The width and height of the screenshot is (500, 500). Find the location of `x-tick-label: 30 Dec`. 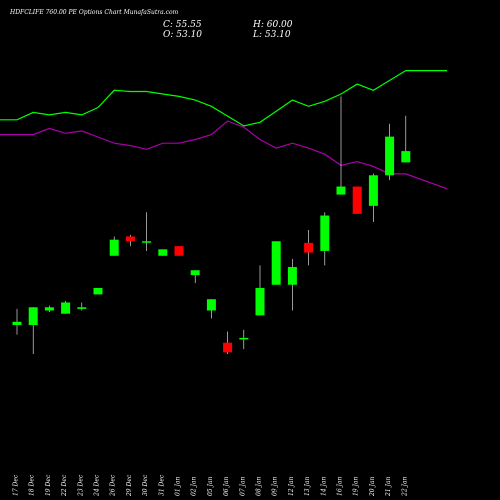

x-tick-label: 30 Dec is located at coordinates (145, 485).